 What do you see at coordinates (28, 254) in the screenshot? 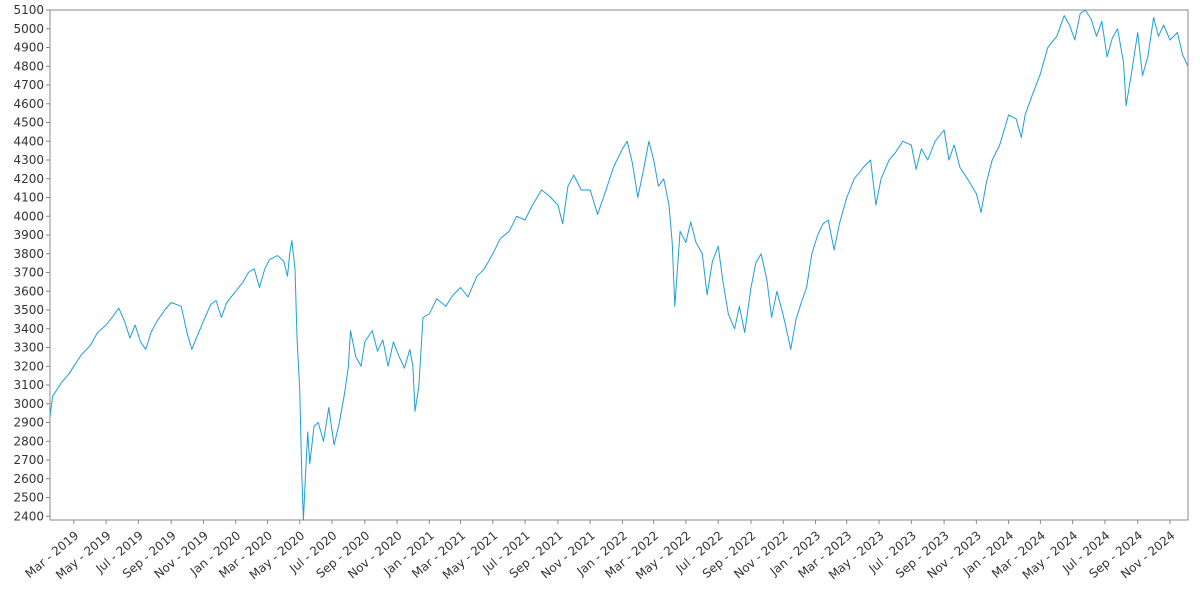
I see `y-tick-label: 3800` at bounding box center [28, 254].